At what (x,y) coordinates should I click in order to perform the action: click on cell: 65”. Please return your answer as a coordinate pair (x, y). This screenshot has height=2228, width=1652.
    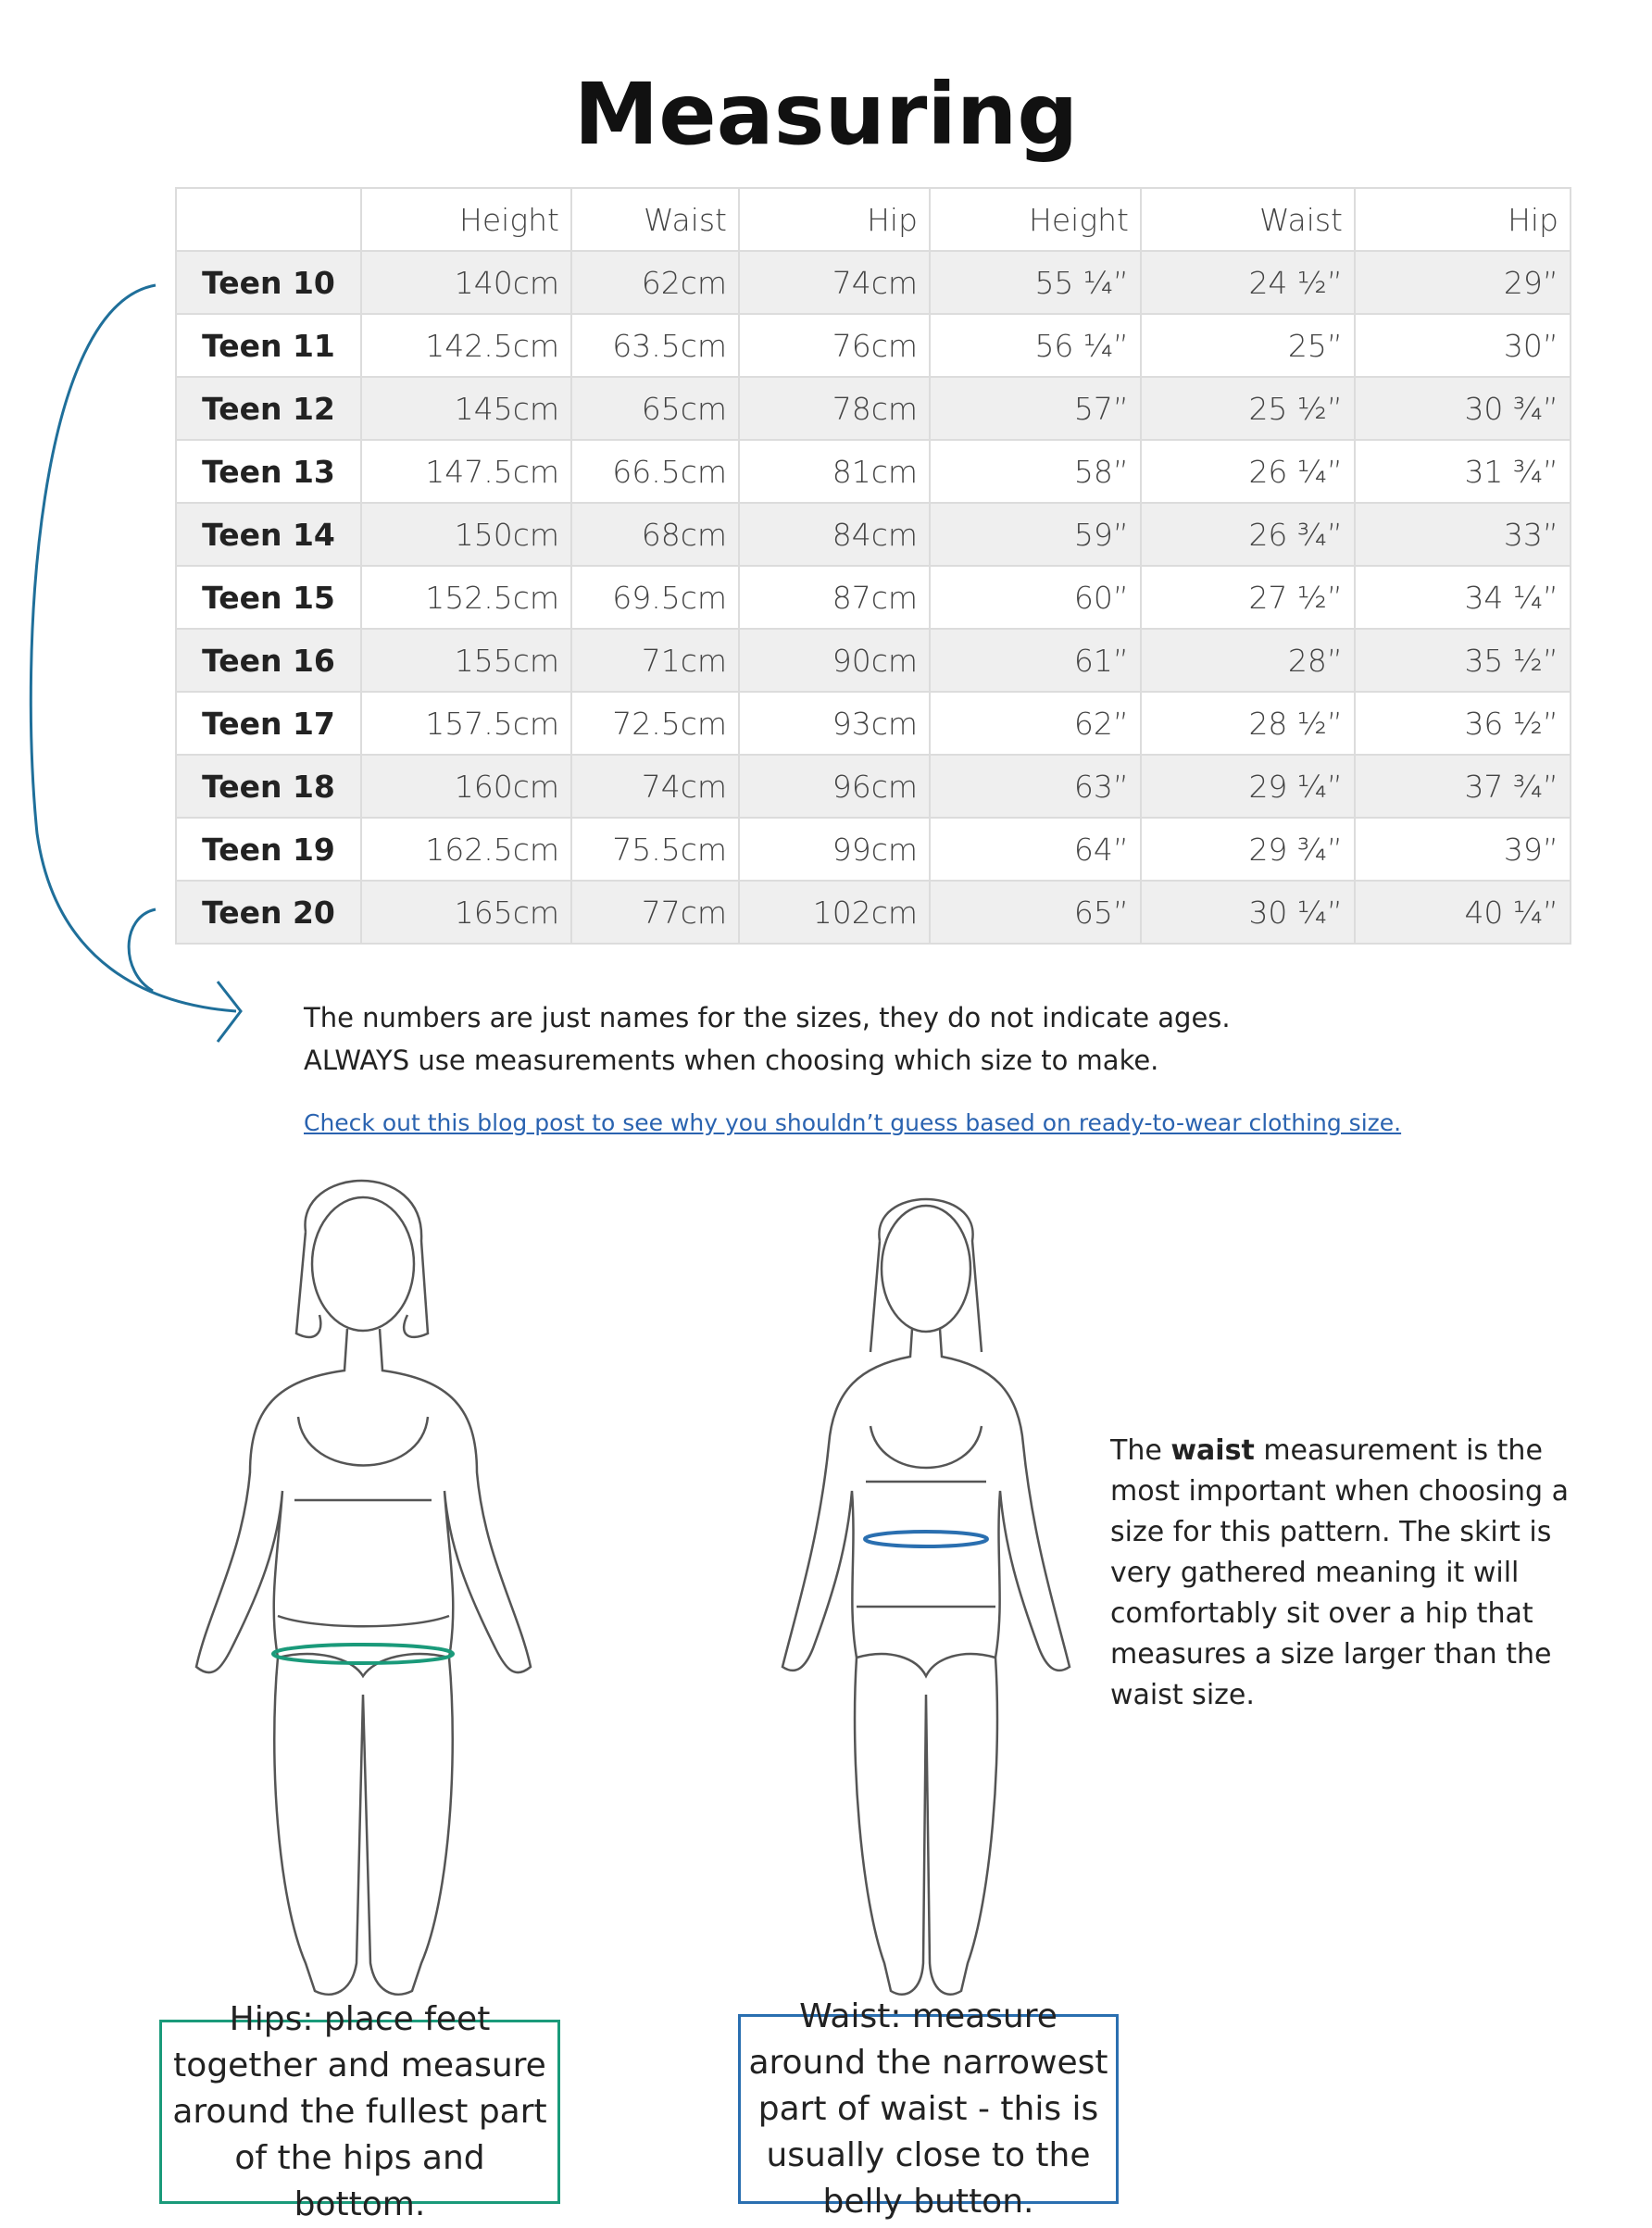
    Looking at the image, I should click on (1035, 913).